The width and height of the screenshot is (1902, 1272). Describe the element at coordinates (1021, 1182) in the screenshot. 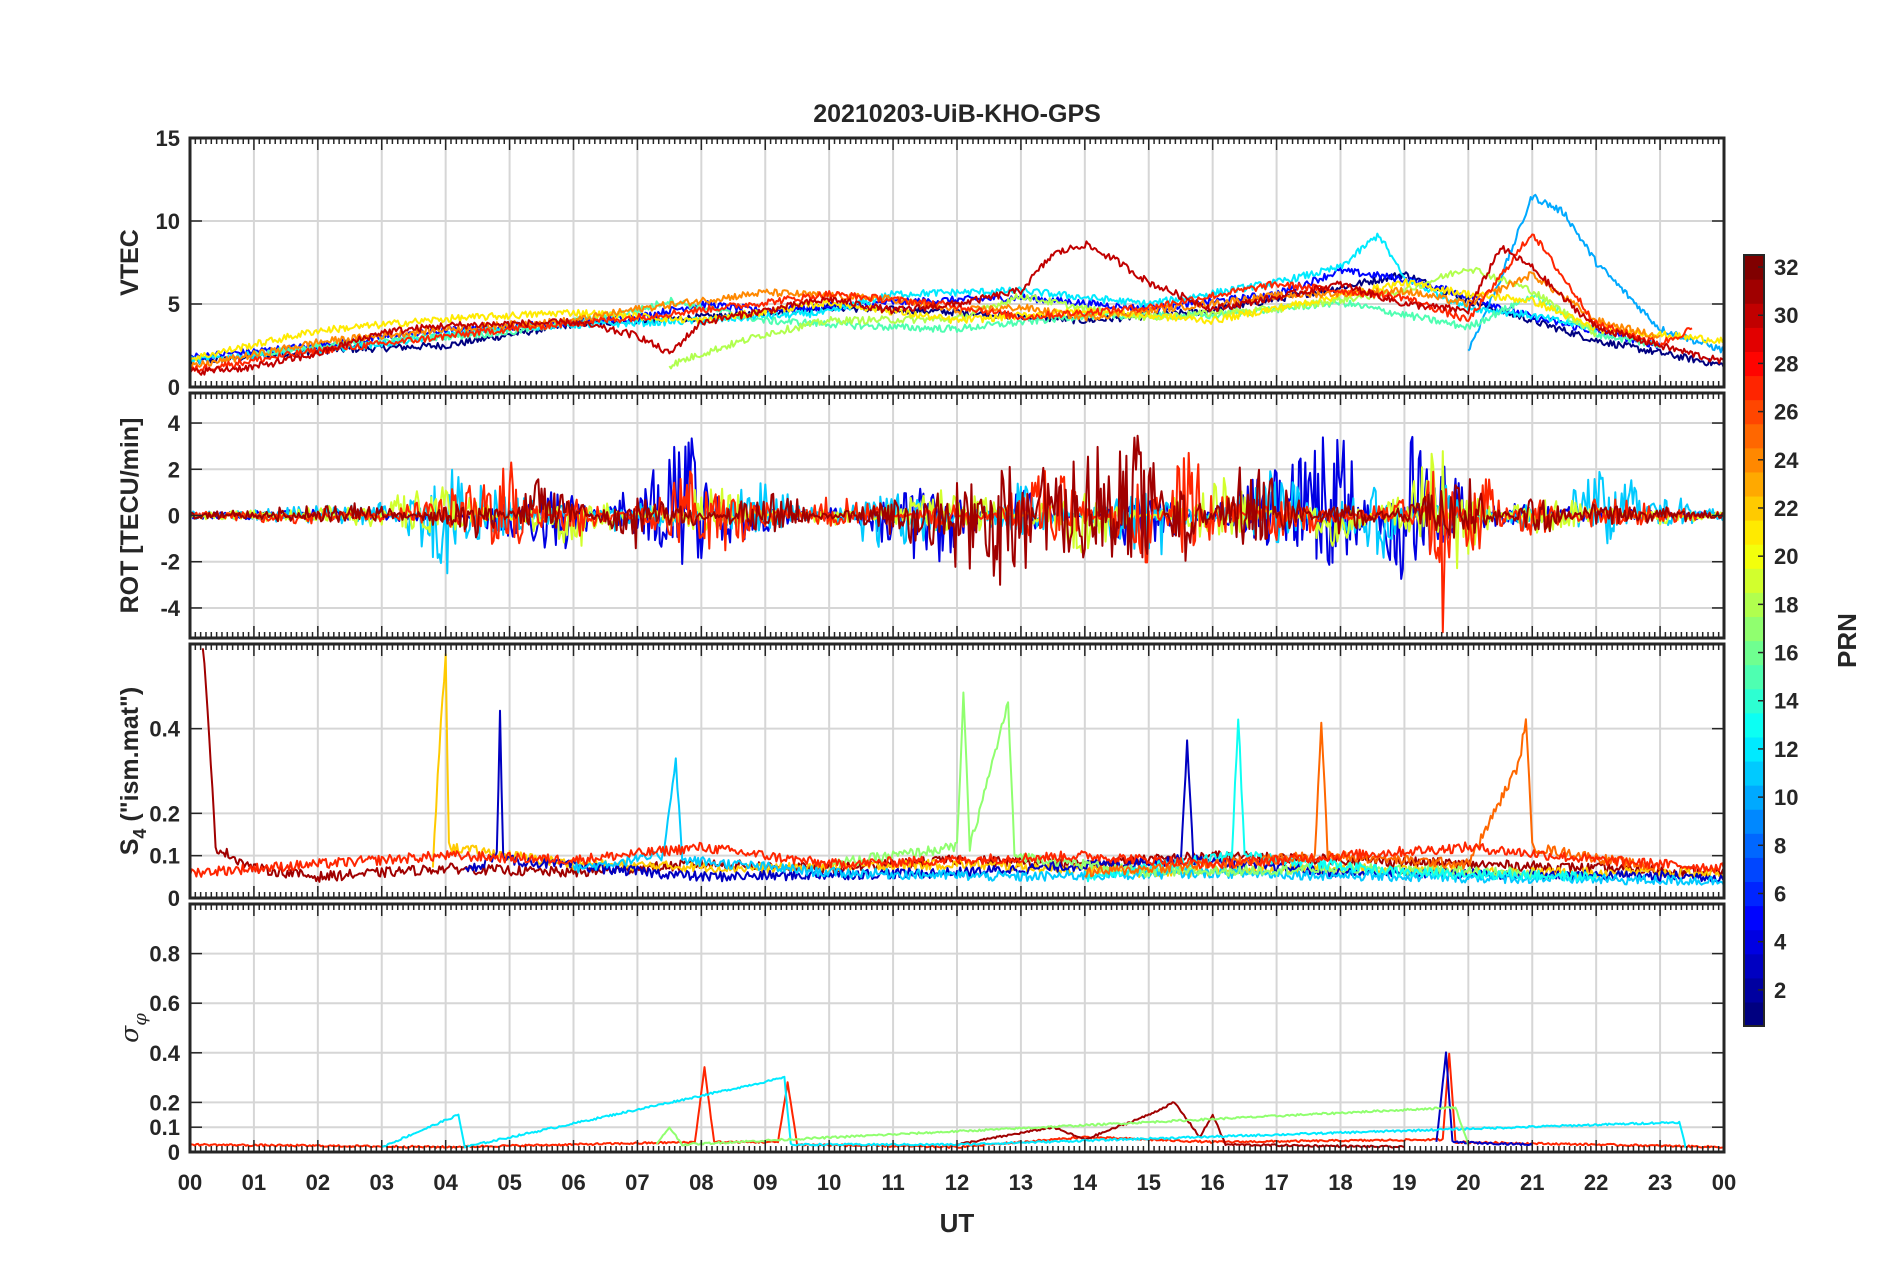

I see `x-tick-label: 13` at that location.